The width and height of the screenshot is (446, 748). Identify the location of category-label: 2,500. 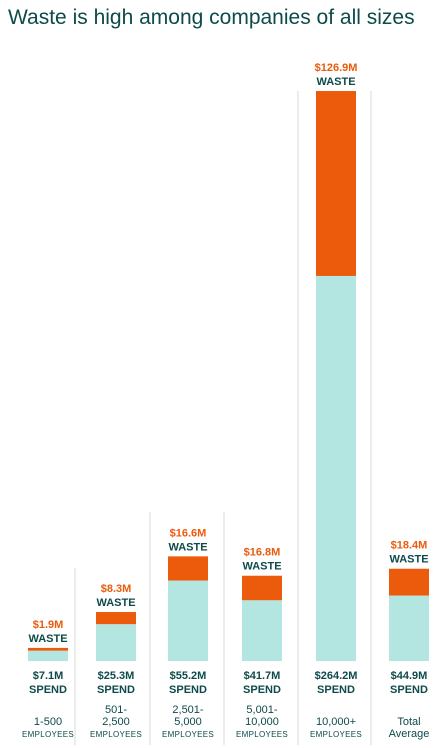
(116, 722).